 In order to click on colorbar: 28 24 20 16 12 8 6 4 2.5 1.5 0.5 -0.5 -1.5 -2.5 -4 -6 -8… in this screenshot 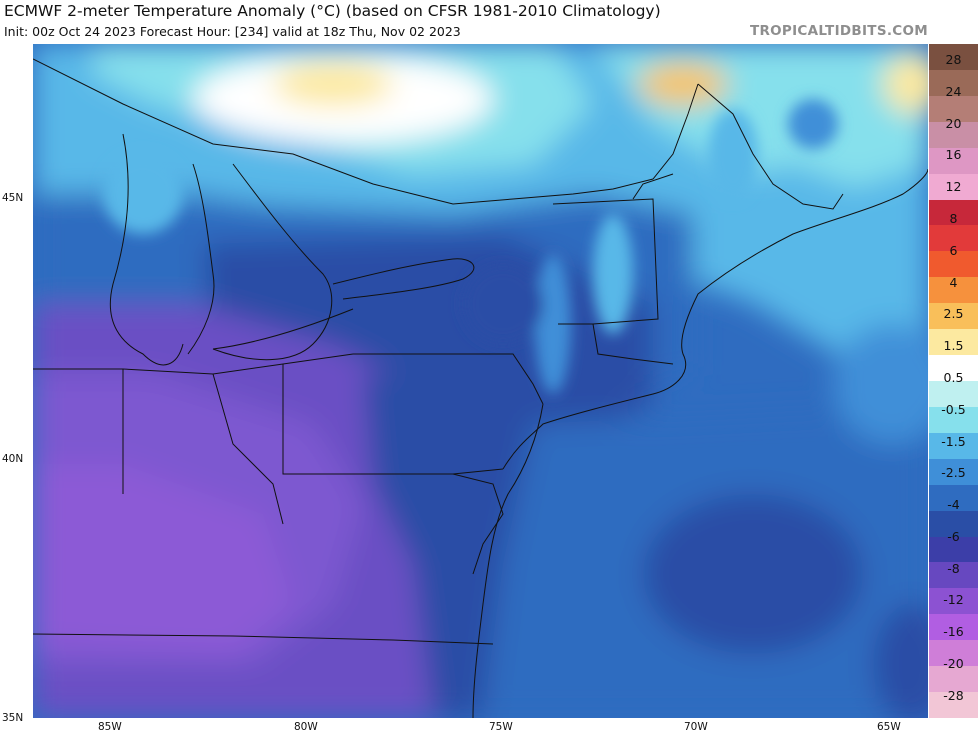, I will do `click(953, 381)`.